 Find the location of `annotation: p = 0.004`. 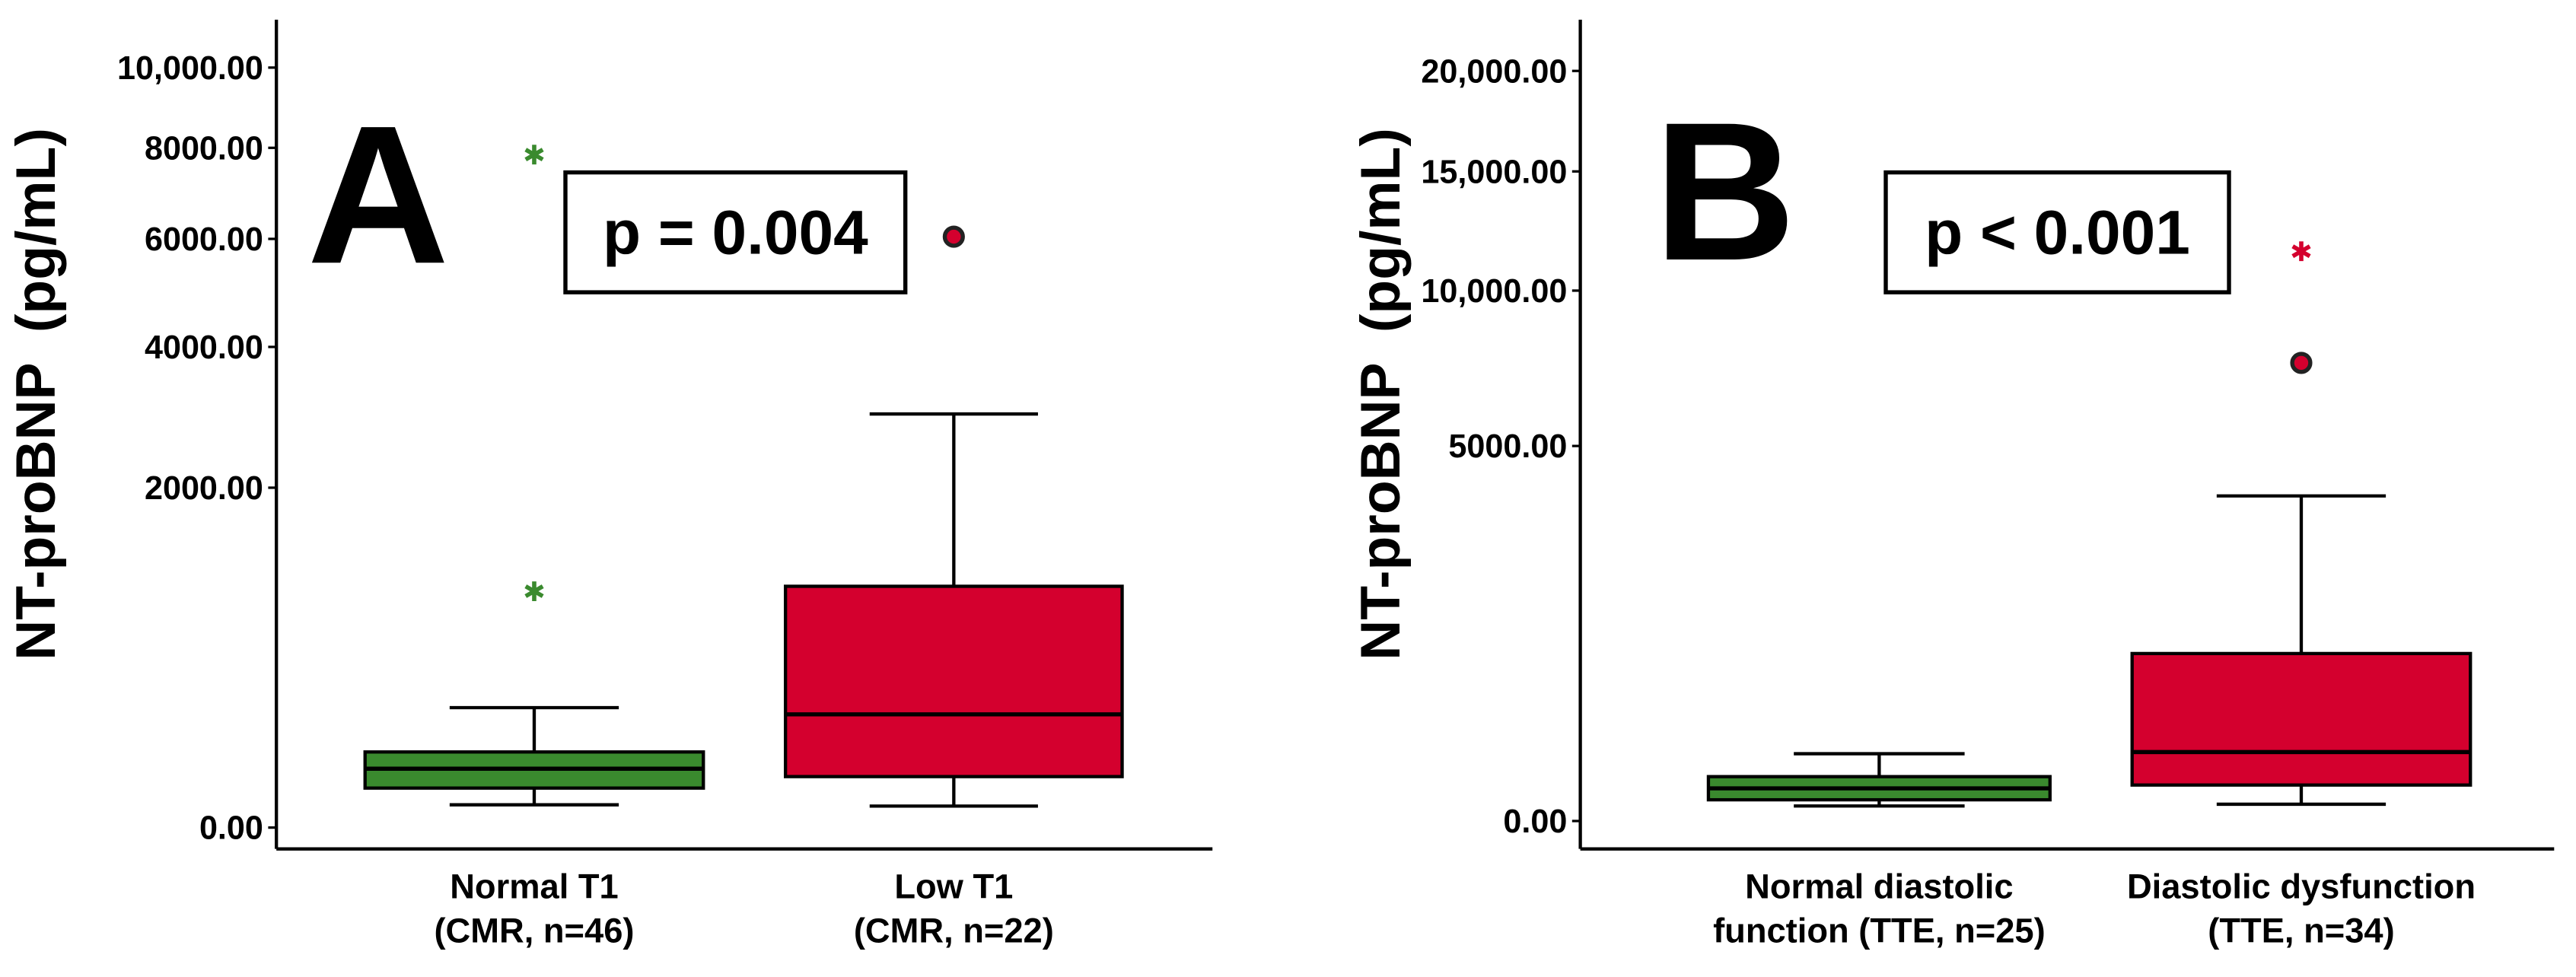

annotation: p = 0.004 is located at coordinates (735, 232).